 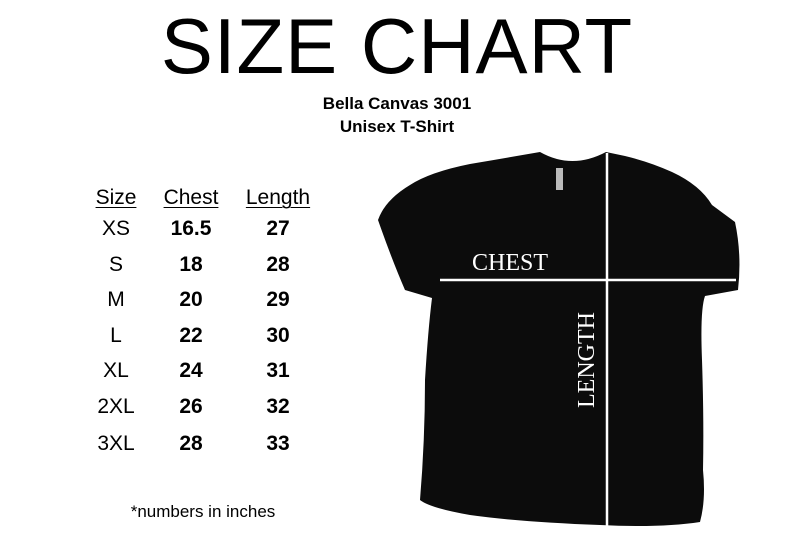 I want to click on length-label: LENGTH, so click(x=587, y=360).